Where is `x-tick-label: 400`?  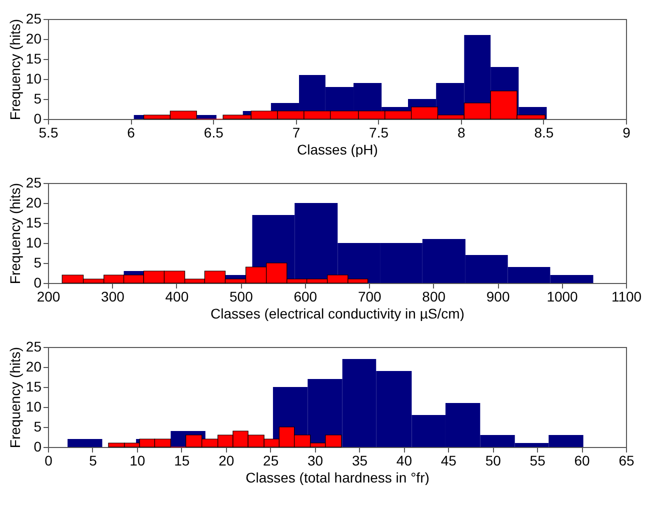
x-tick-label: 400 is located at coordinates (177, 296).